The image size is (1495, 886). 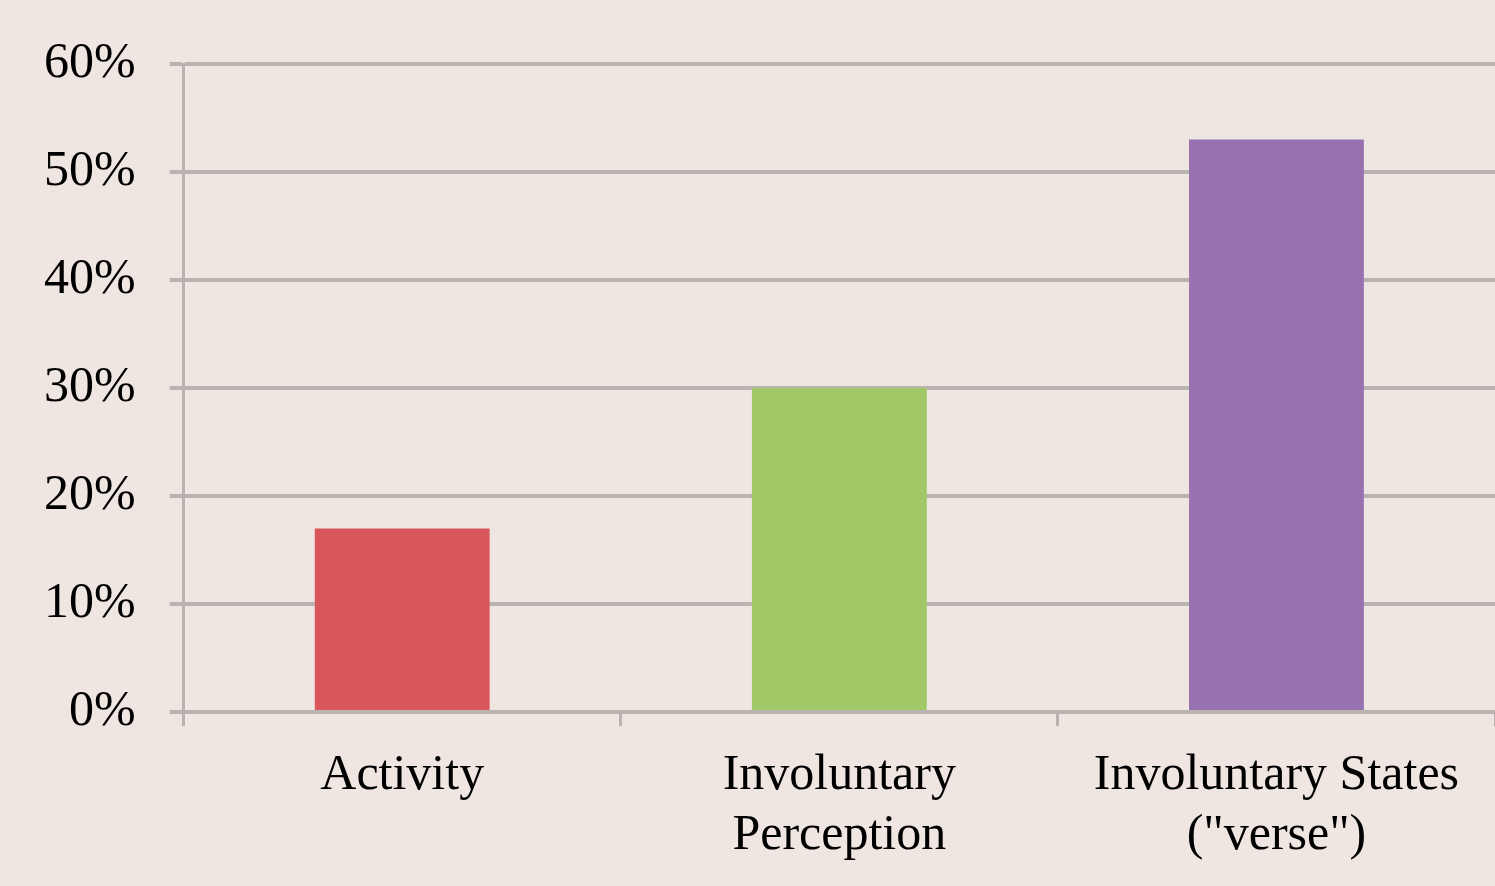 I want to click on x-tick-label: Activity, so click(x=402, y=772).